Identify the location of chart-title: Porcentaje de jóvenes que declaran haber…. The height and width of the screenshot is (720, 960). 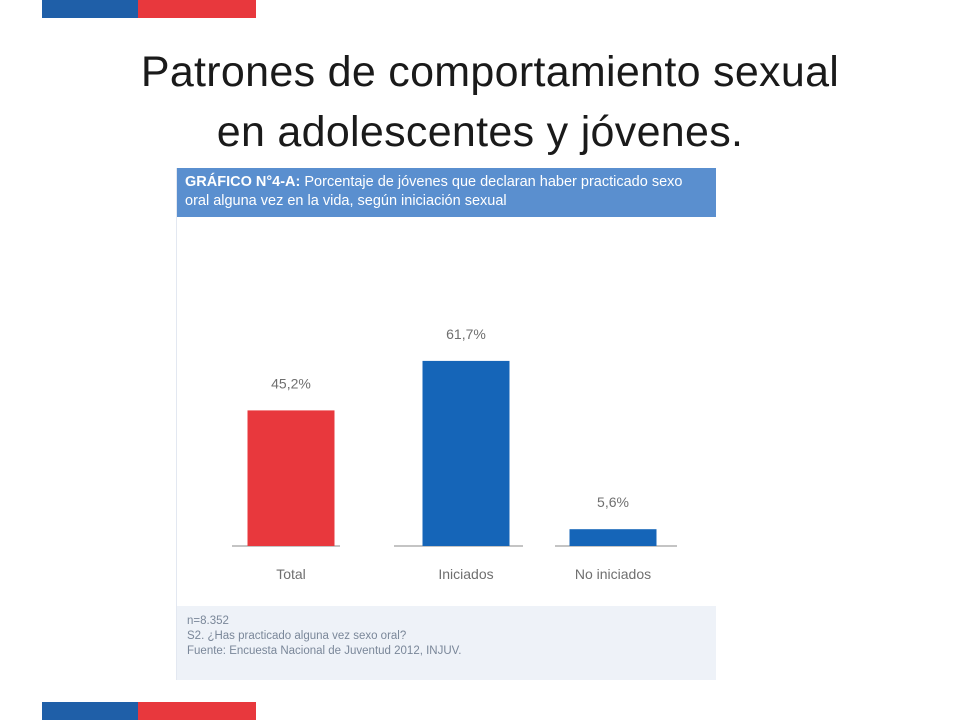
(434, 191).